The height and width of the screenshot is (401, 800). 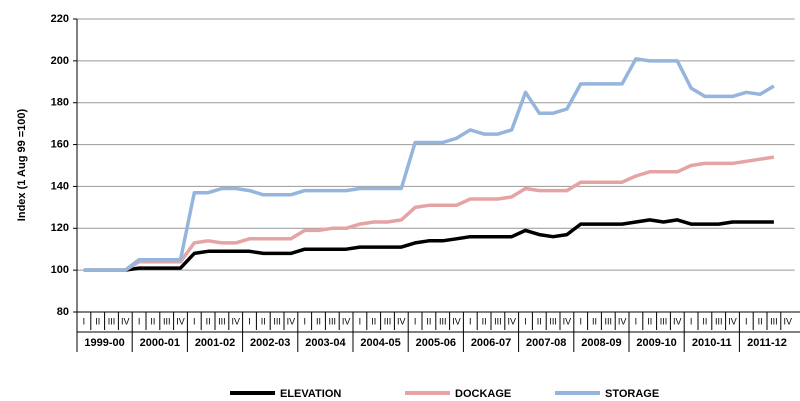 I want to click on x-group-label: 2004-05, so click(x=380, y=343).